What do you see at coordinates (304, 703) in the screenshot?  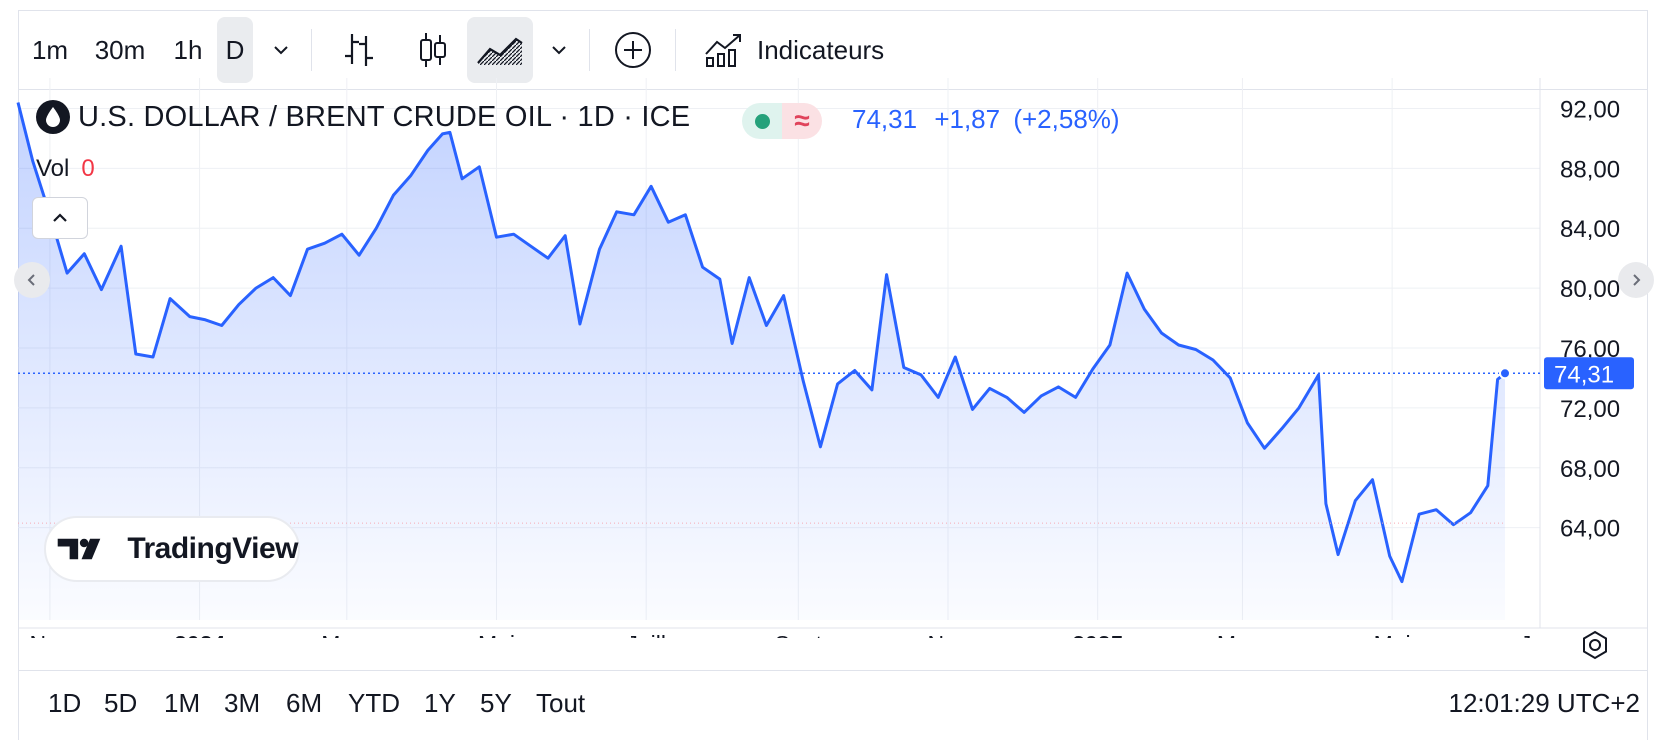 I see `range-6m-button: 6M` at bounding box center [304, 703].